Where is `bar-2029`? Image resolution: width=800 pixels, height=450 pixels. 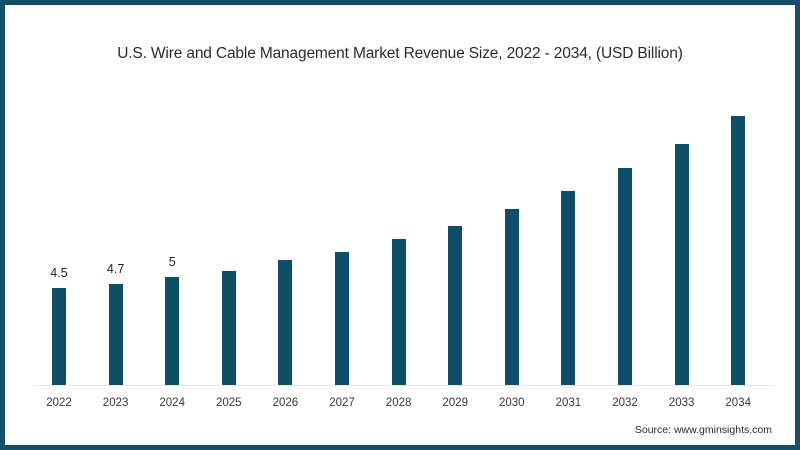 bar-2029 is located at coordinates (455, 305).